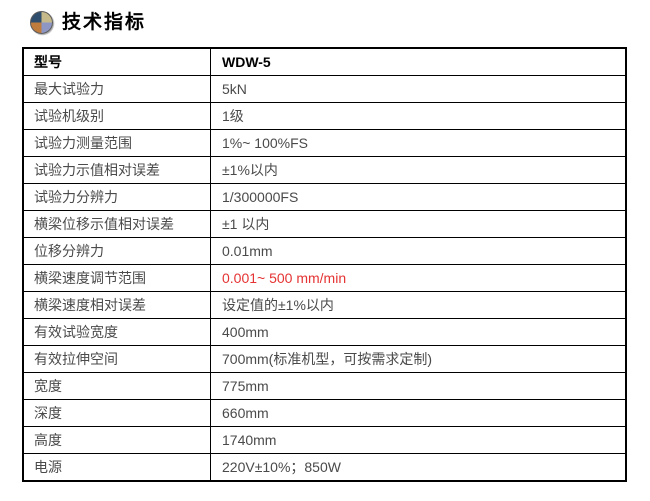 Image resolution: width=650 pixels, height=501 pixels. I want to click on table-row-effective-width: 有效试验宽度 400mm, so click(324, 332).